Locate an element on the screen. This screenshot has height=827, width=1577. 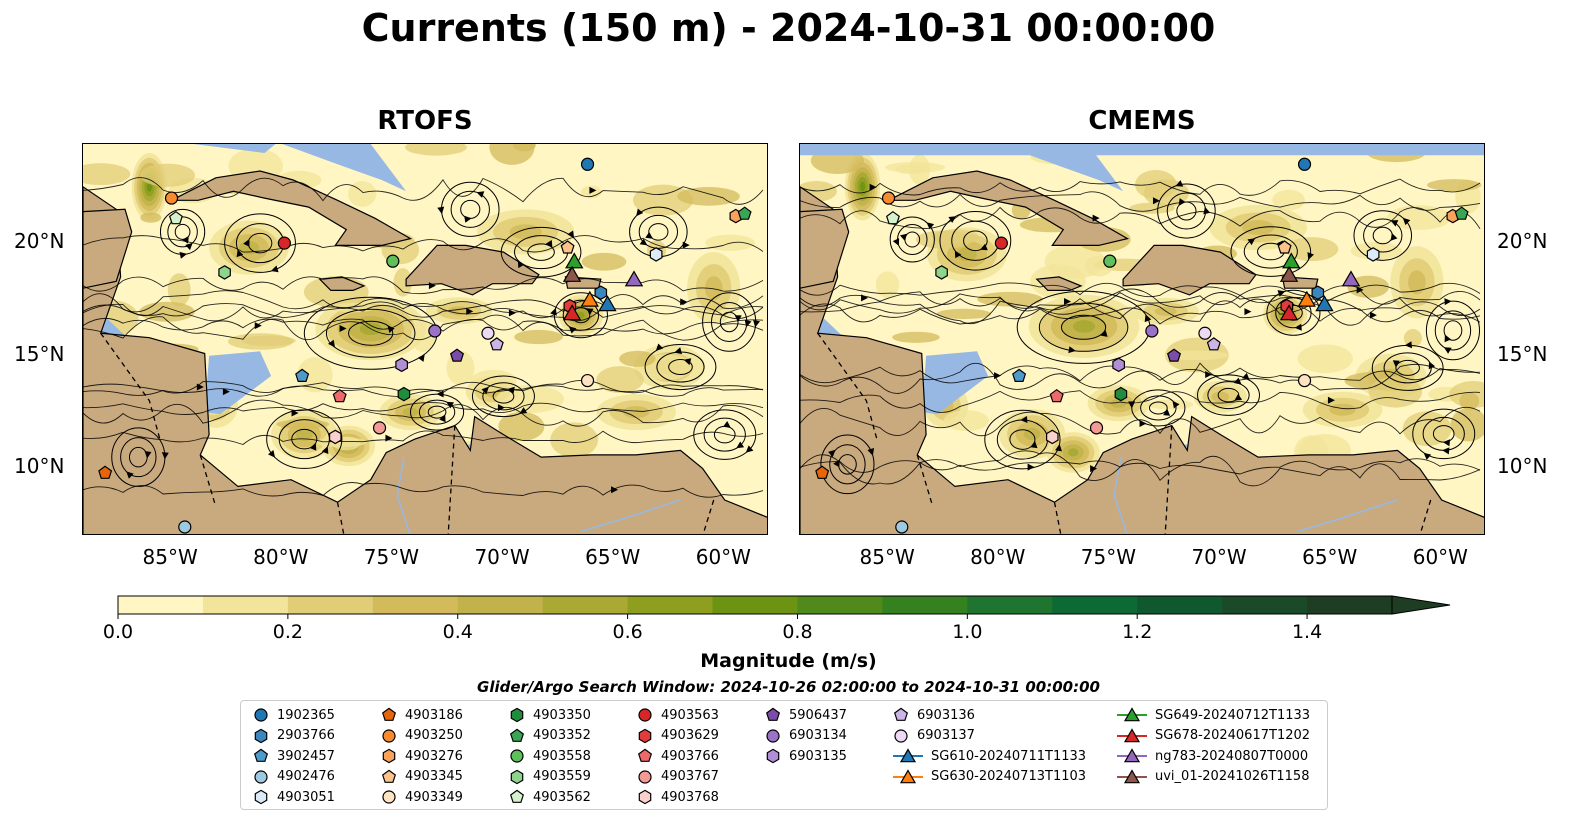
legend-item: 4903768 is located at coordinates (678, 797).